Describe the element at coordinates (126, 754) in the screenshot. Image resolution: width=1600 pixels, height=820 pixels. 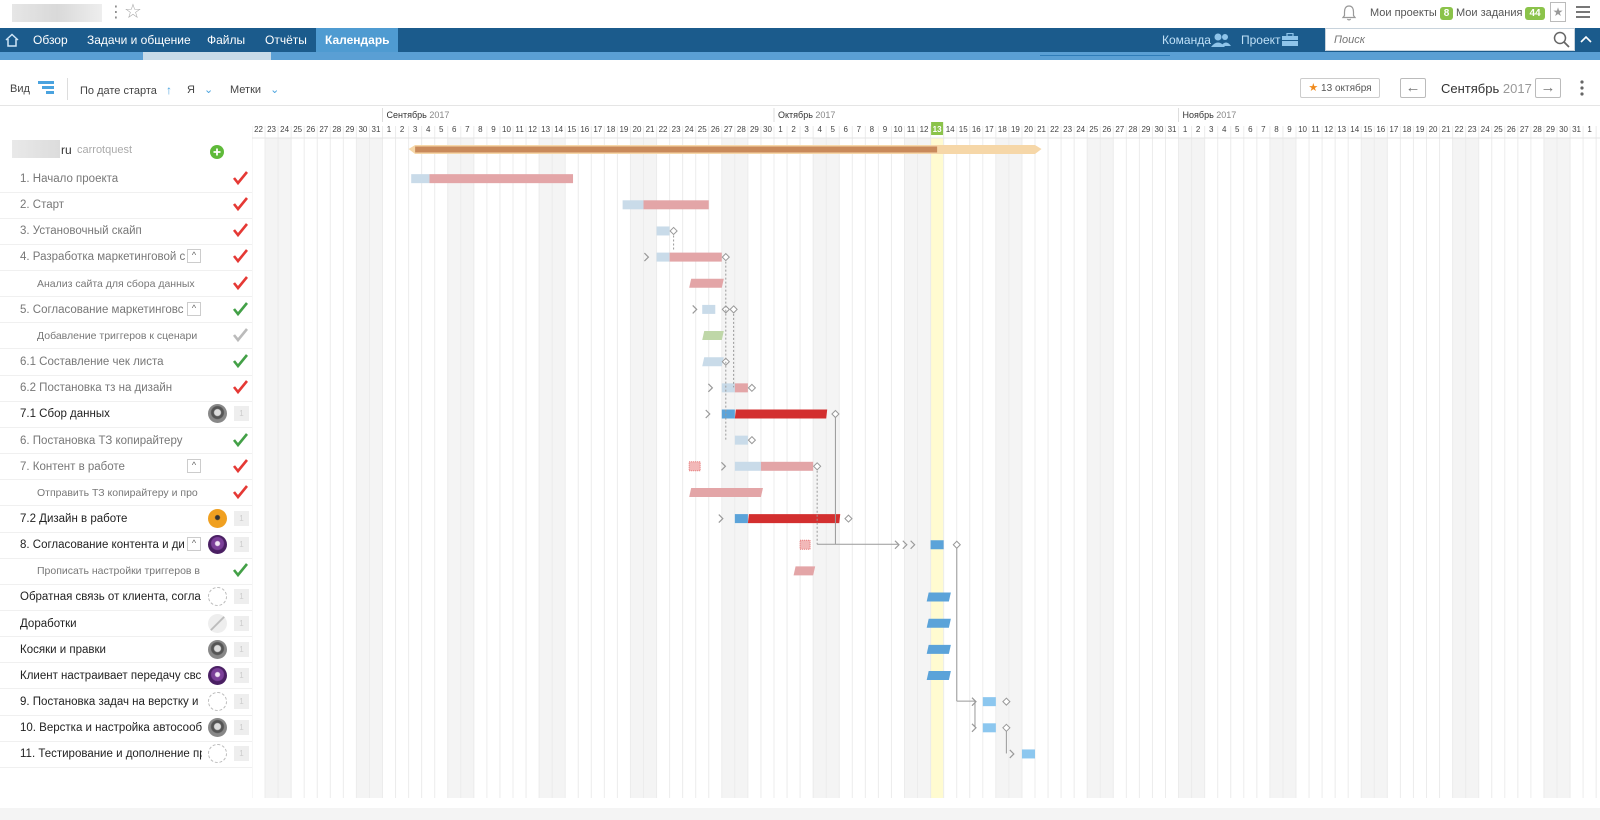
I see `task-row: 11. Тестирование и дополнение пр 1` at that location.